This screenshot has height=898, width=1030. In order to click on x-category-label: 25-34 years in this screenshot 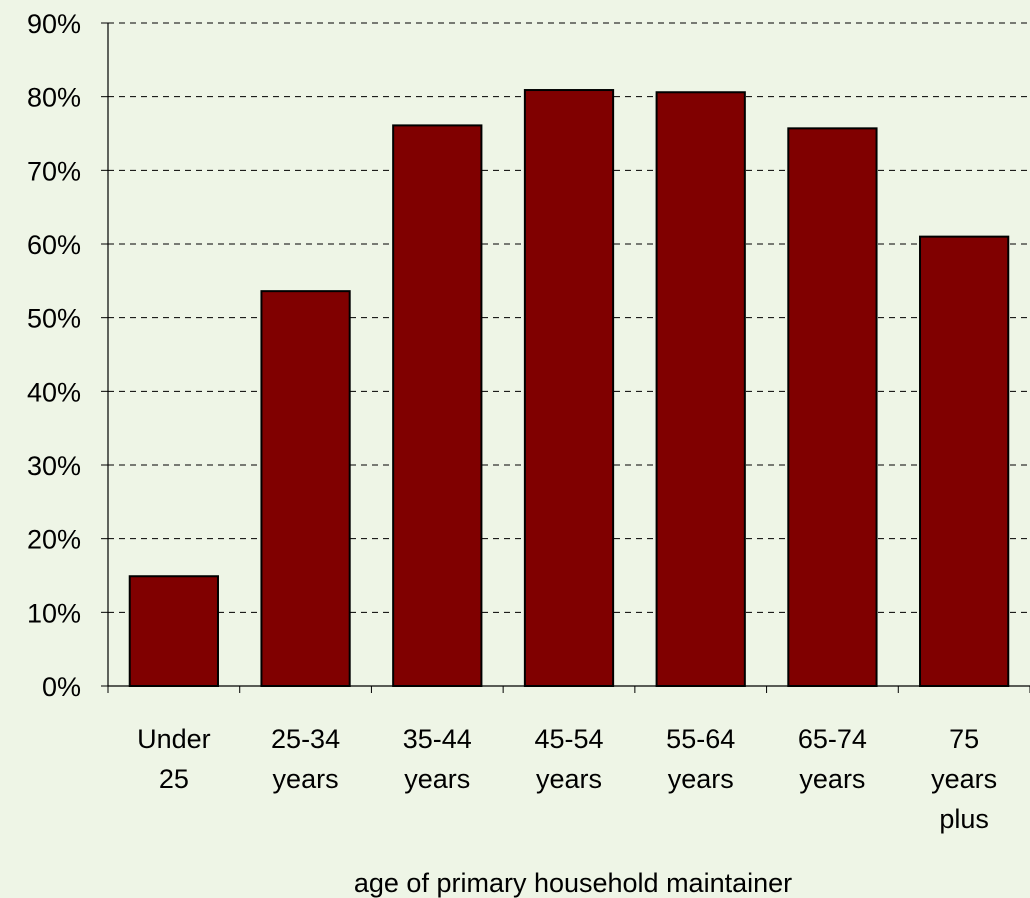, I will do `click(305, 759)`.